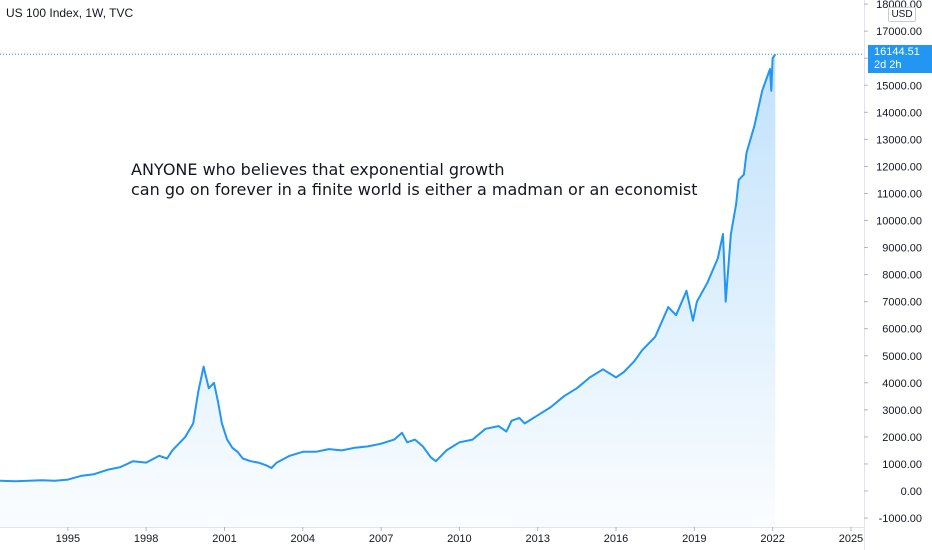 The width and height of the screenshot is (932, 550). Describe the element at coordinates (899, 5) in the screenshot. I see `y-tick-label: 18000.00` at that location.